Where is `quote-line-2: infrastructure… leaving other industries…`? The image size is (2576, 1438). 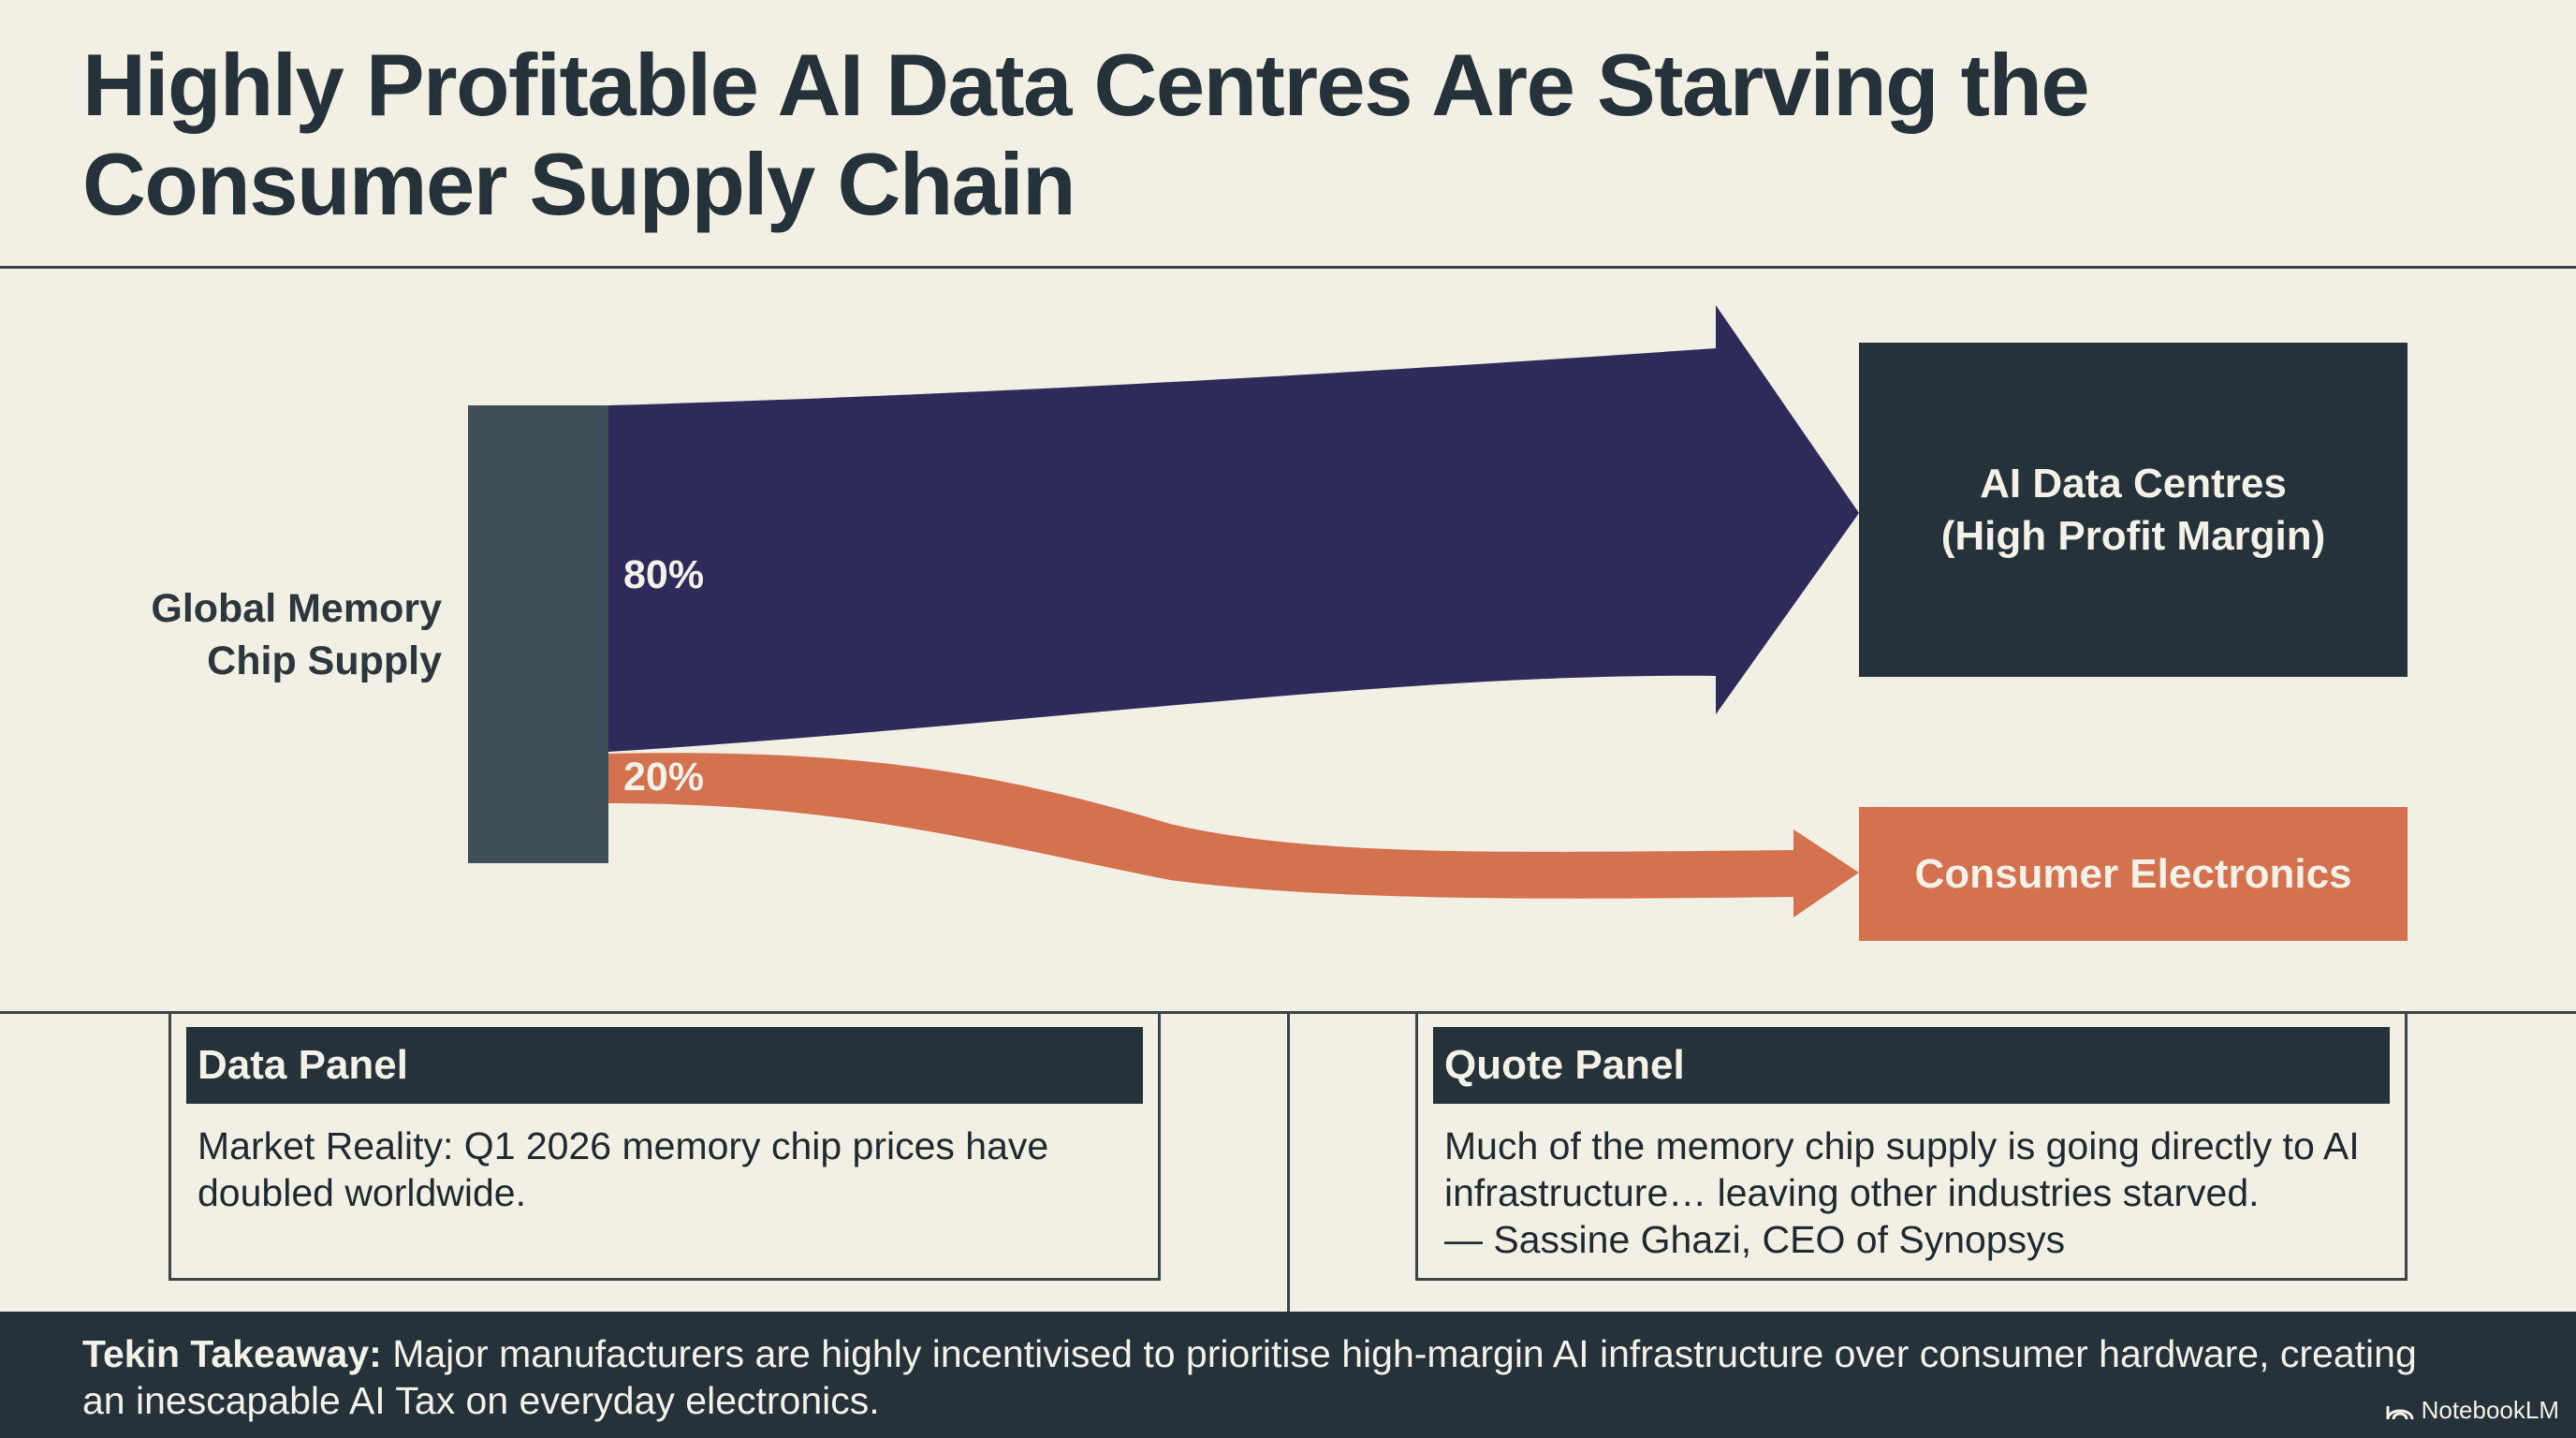 quote-line-2: infrastructure… leaving other industries… is located at coordinates (1852, 1192).